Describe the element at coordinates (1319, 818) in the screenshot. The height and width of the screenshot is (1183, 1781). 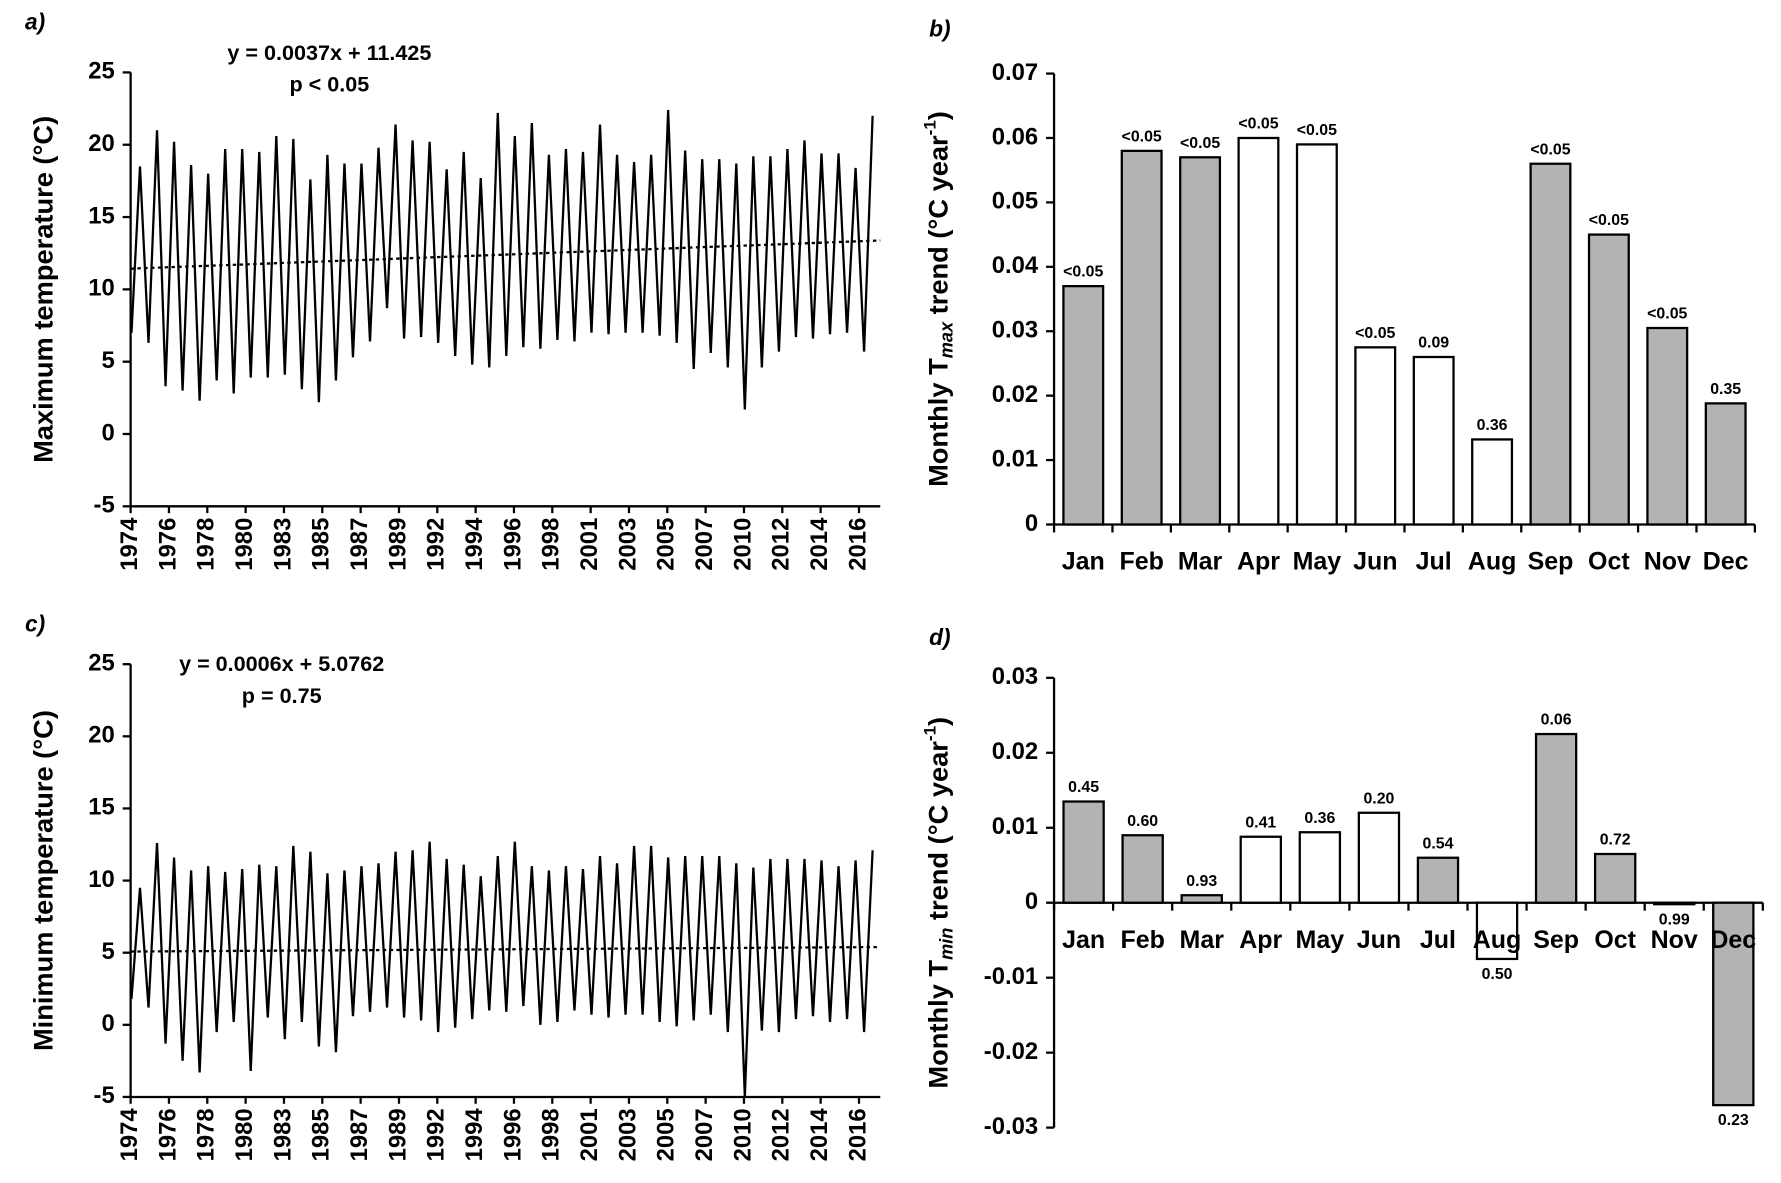
I see `bar-label: 0.36` at that location.